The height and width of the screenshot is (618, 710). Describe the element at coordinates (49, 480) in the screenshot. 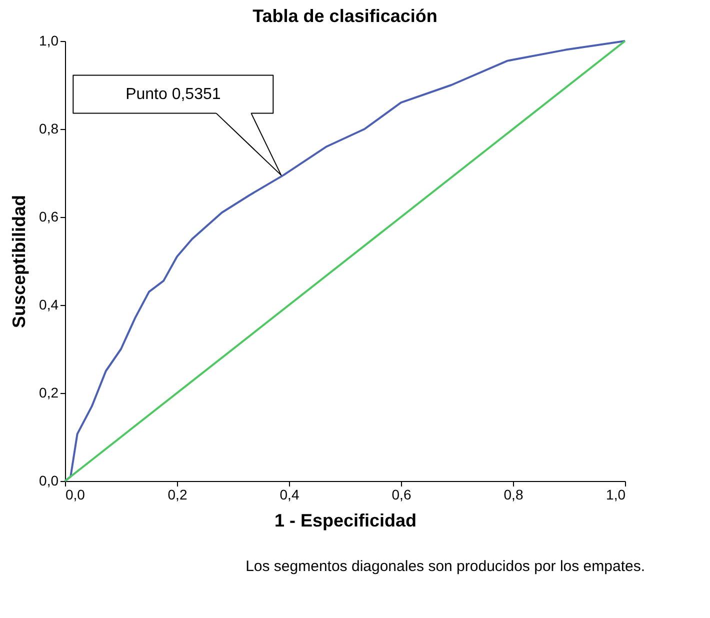

I see `y-tick-label: 0,0` at that location.